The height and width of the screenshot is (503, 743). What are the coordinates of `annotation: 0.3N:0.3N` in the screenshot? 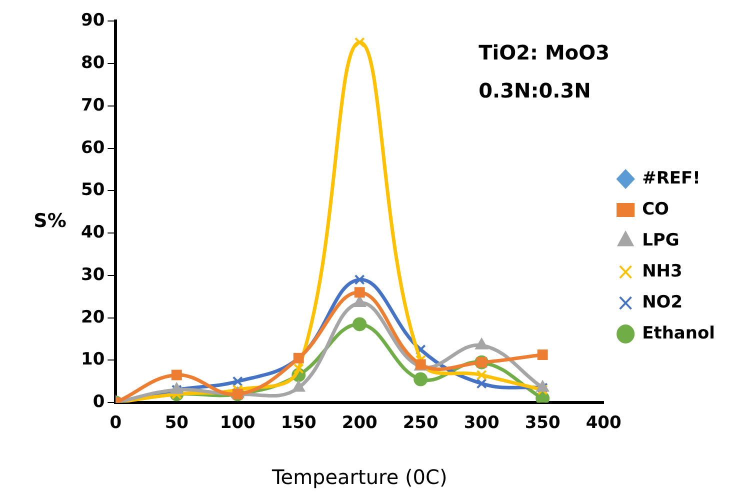 It's located at (534, 90).